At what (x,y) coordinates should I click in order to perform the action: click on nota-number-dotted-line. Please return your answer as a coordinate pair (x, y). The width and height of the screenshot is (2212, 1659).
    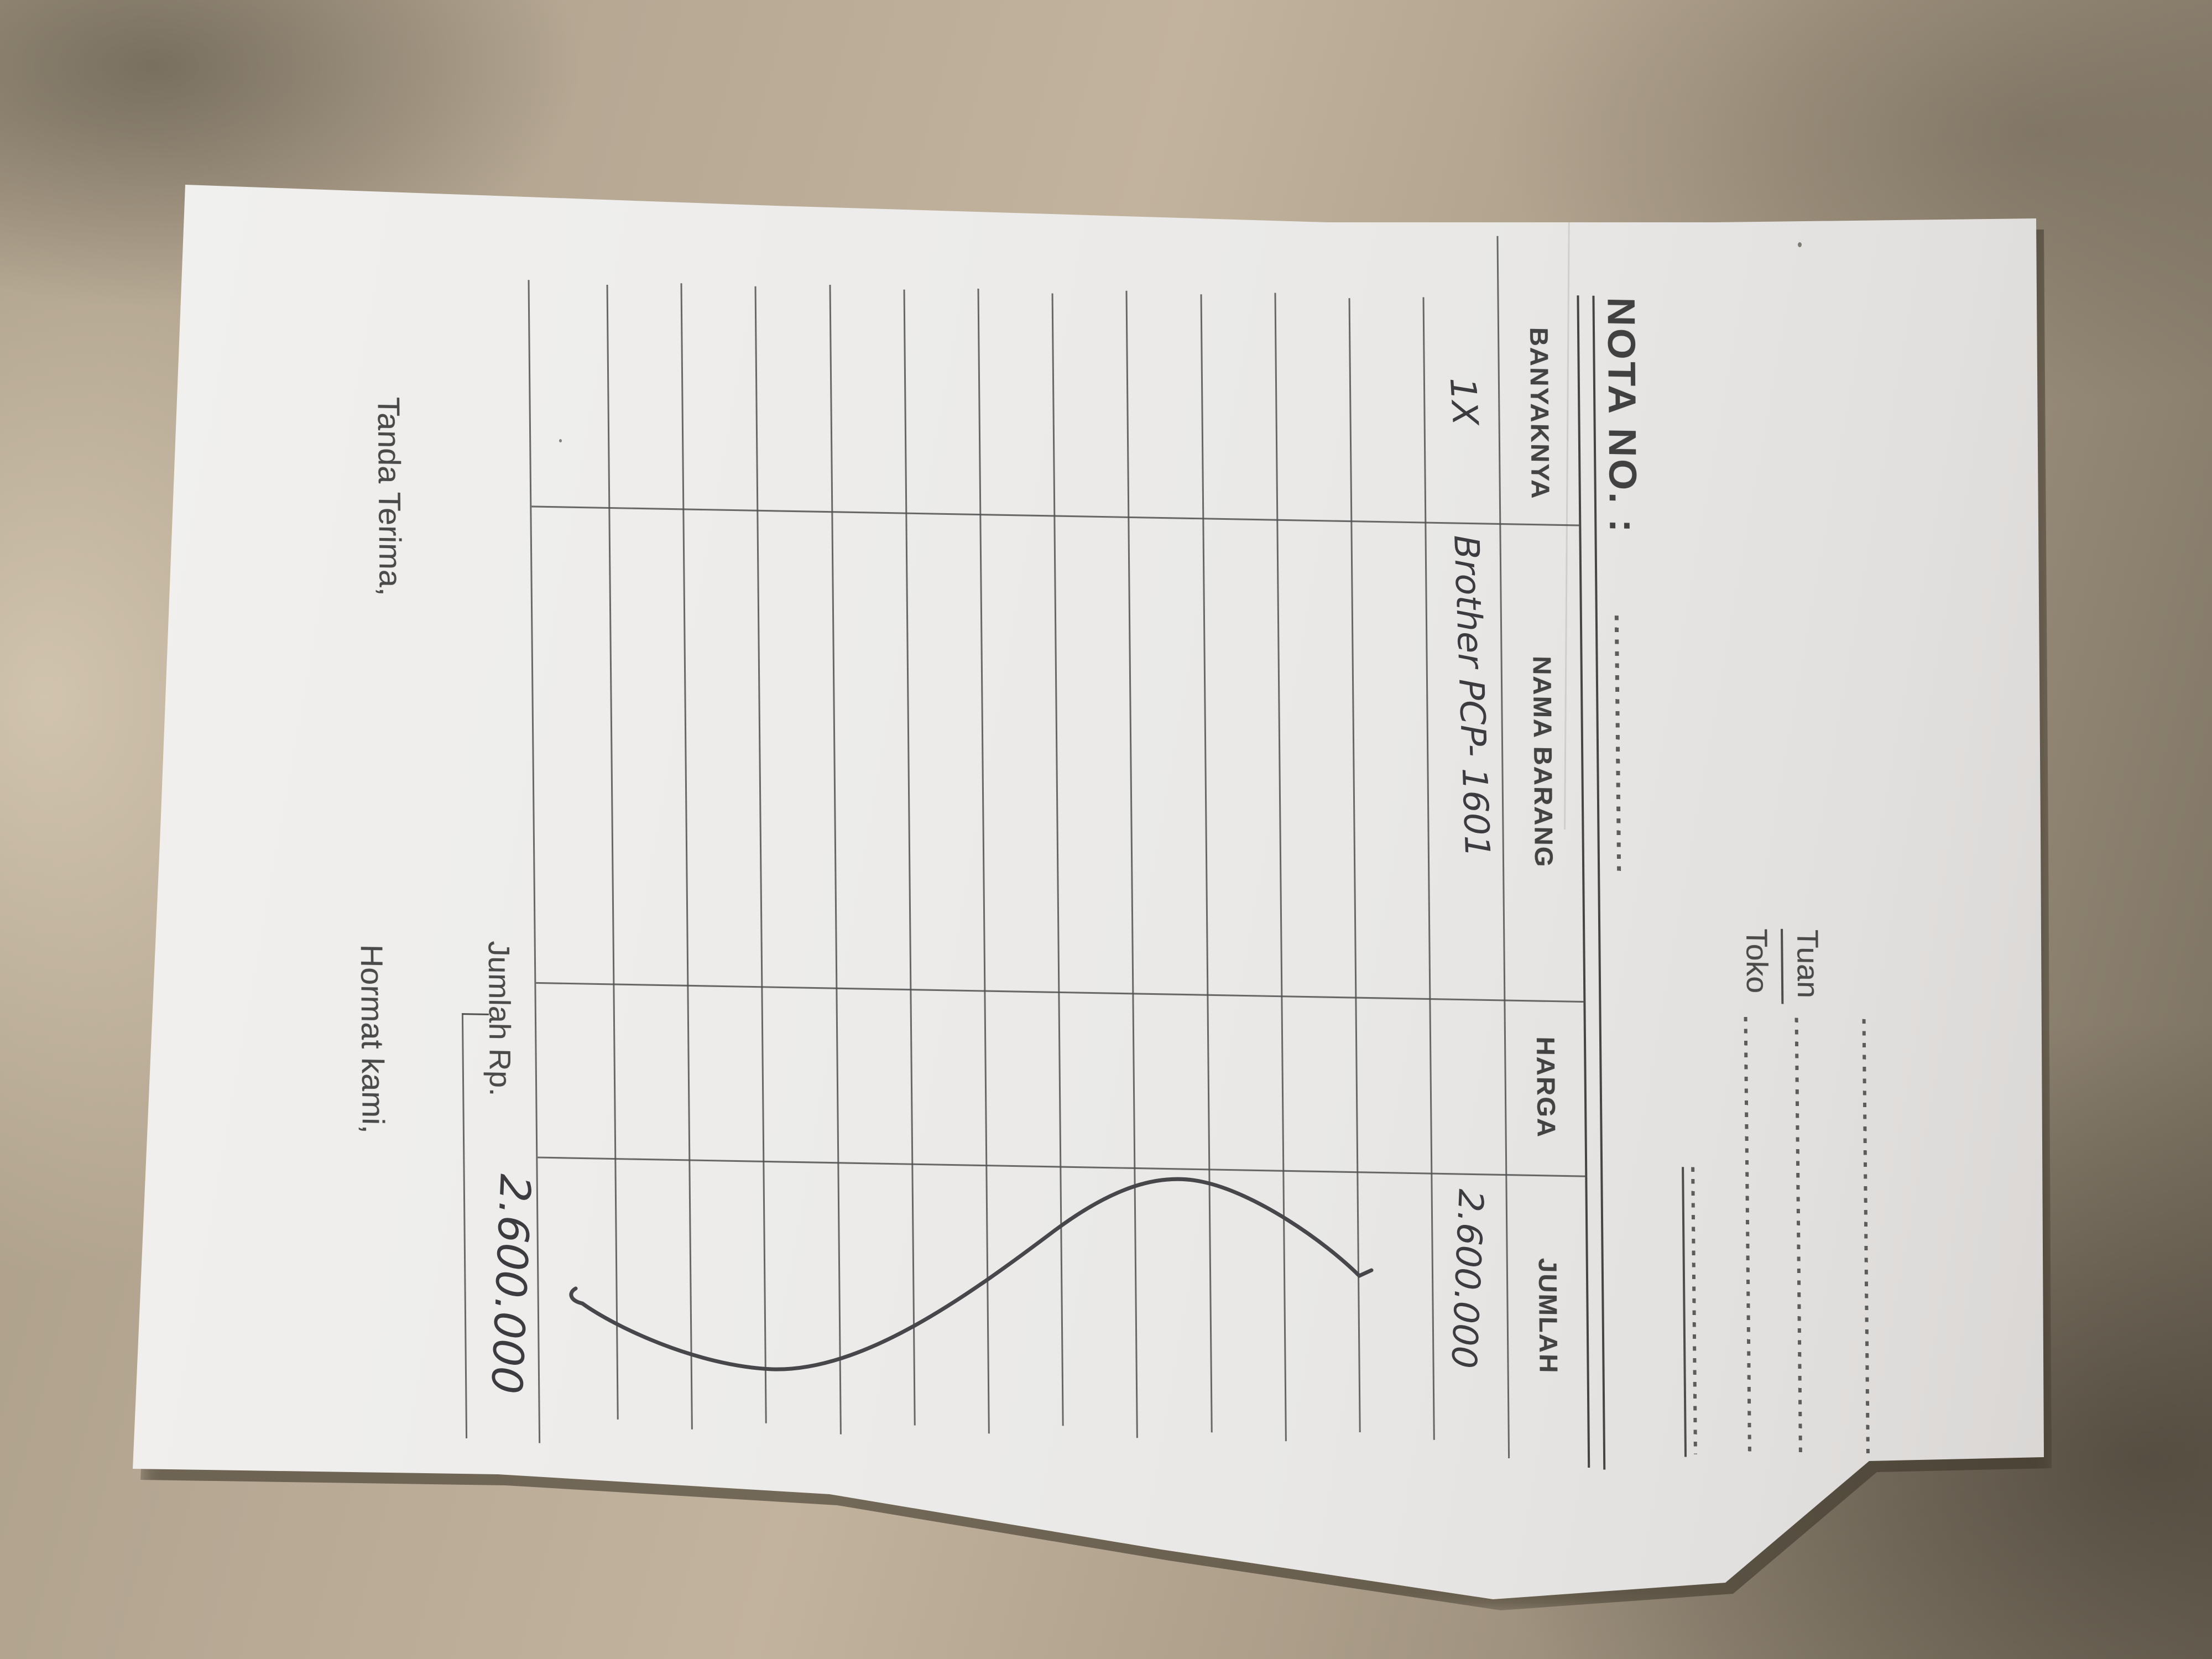
    Looking at the image, I should click on (1618, 746).